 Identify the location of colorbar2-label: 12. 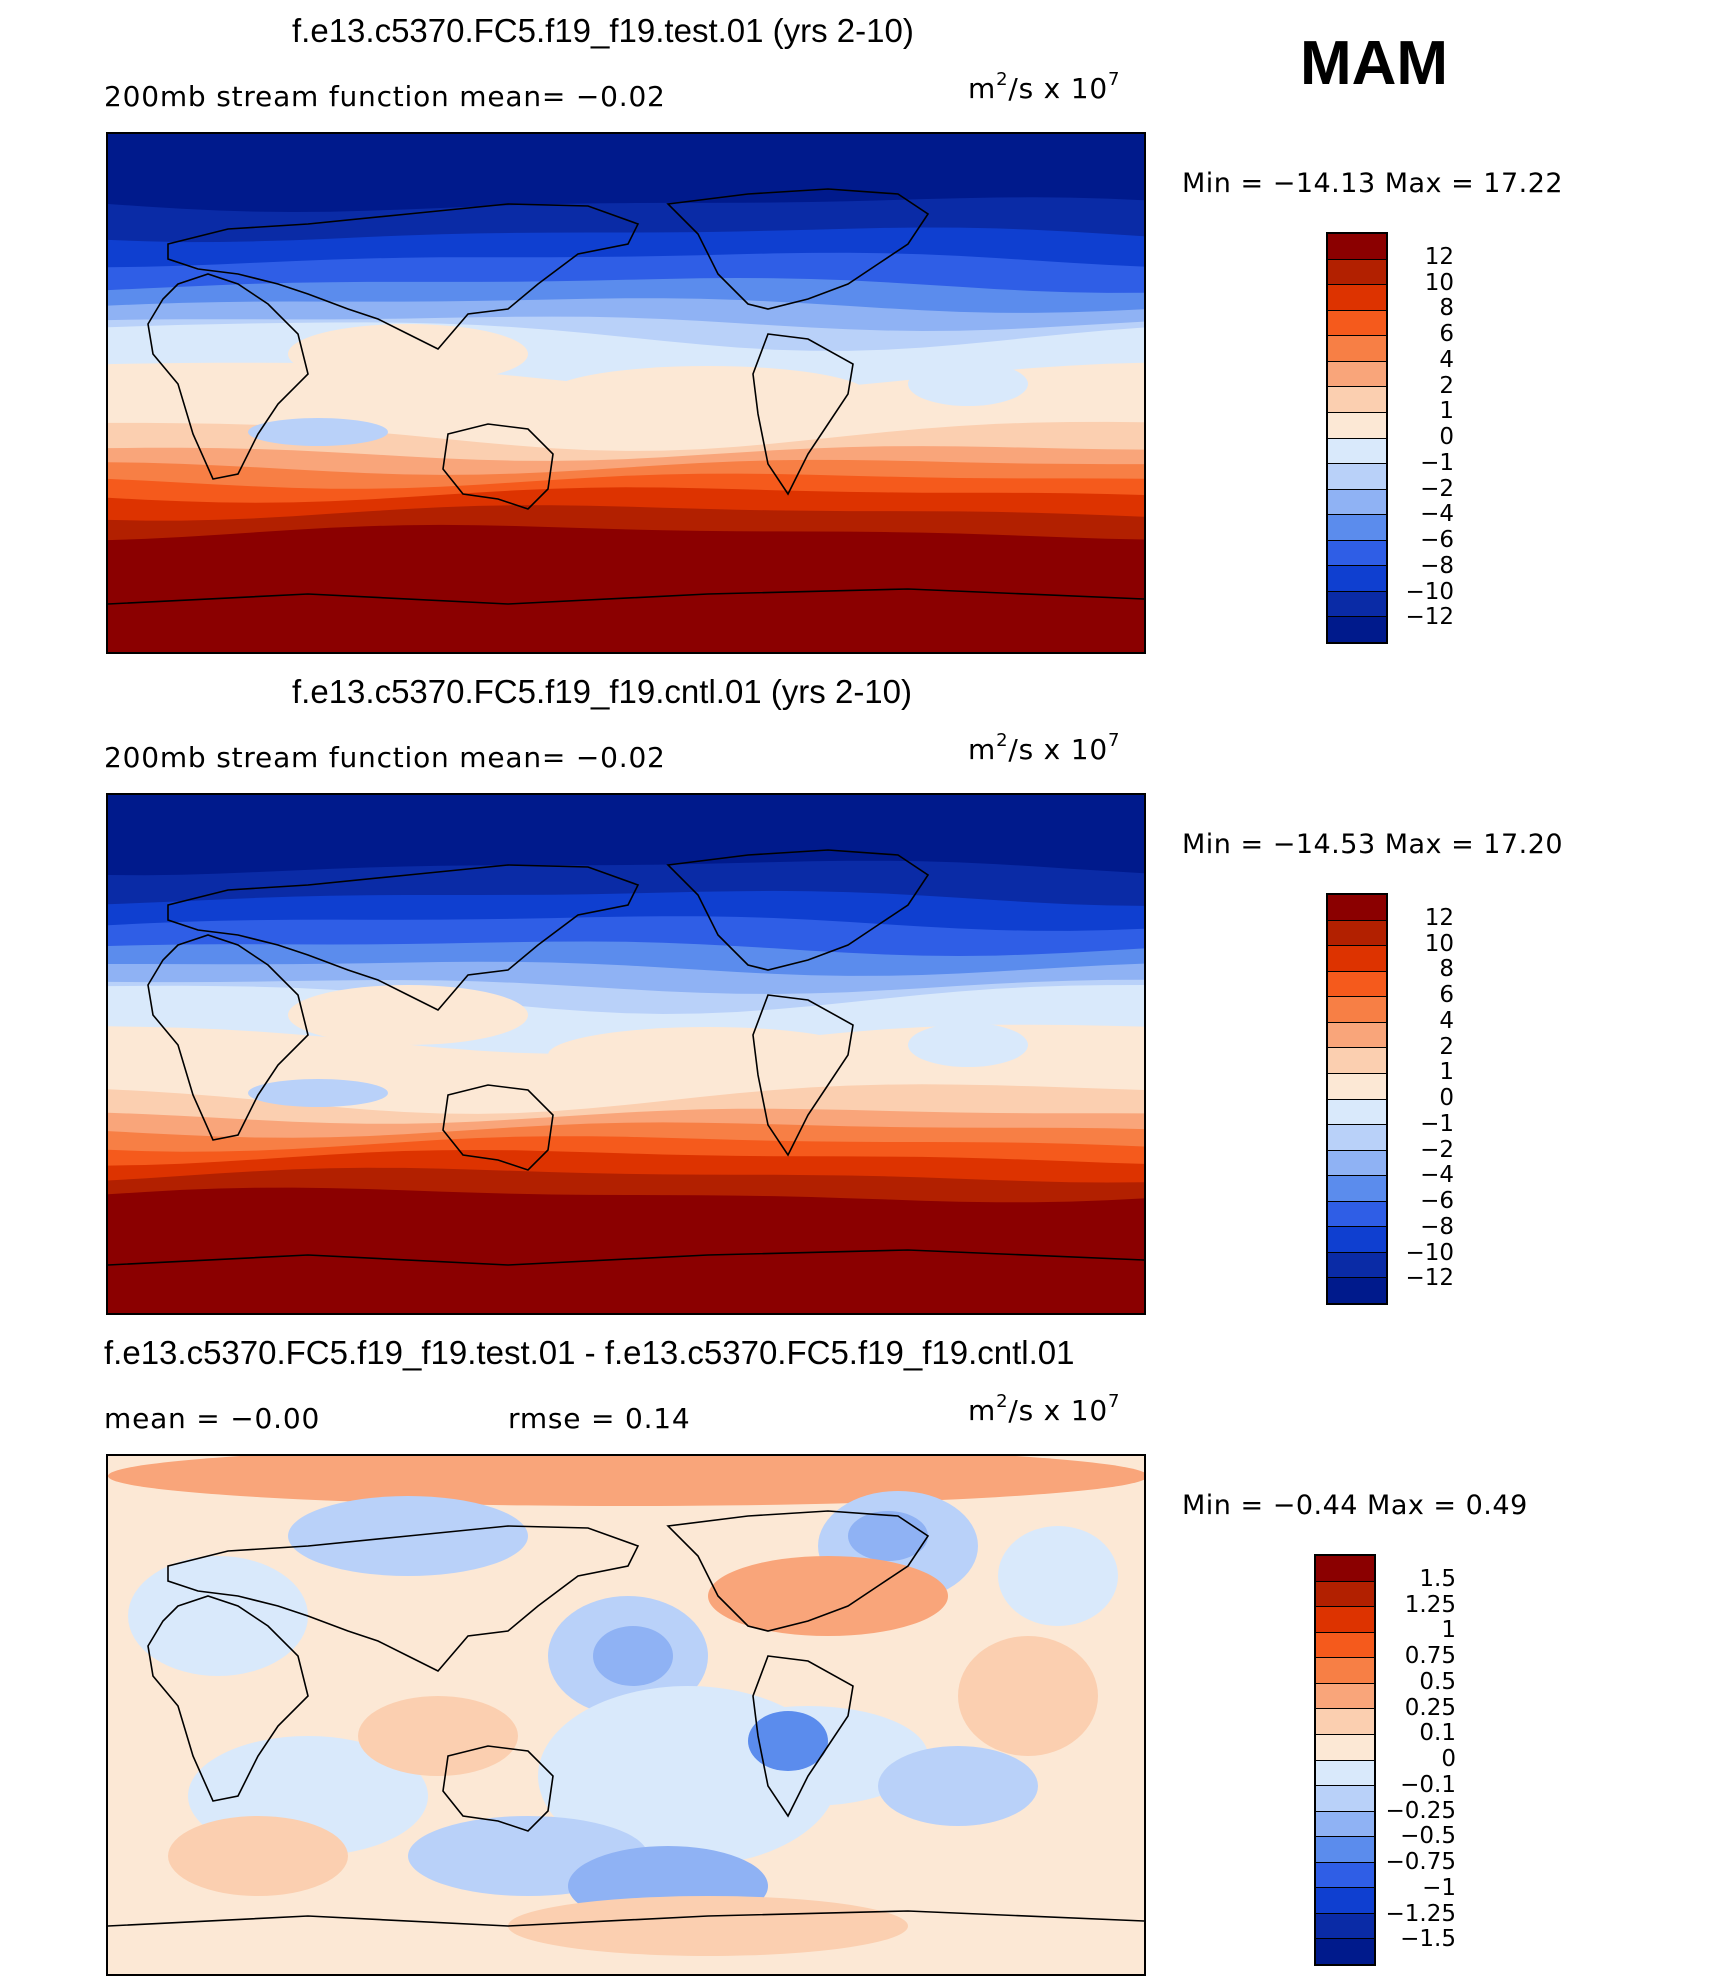
(1439, 917).